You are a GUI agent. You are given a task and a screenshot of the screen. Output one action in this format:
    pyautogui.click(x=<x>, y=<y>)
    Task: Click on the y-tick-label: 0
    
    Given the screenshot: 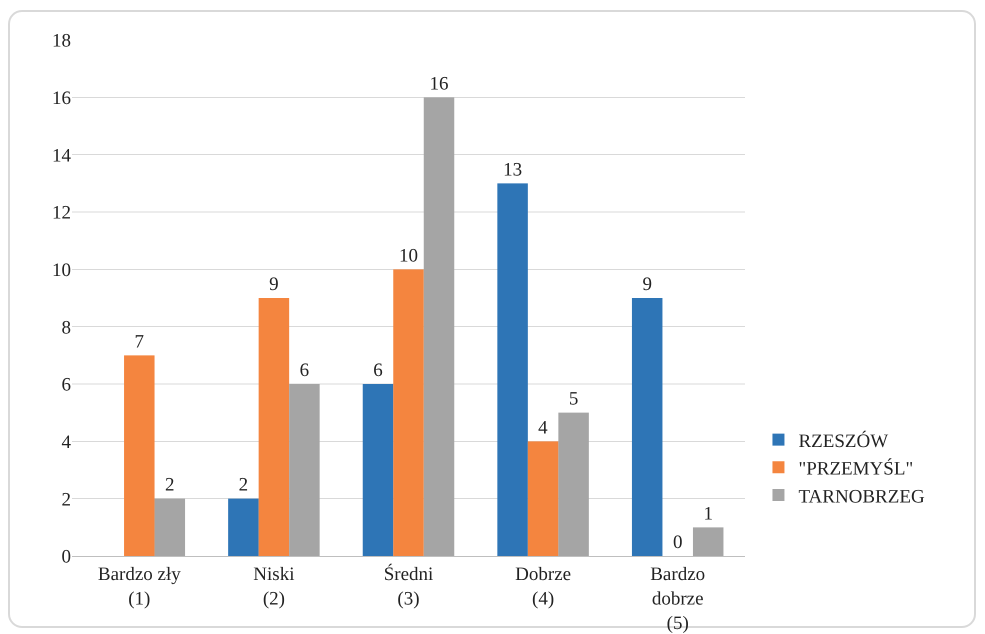 What is the action you would take?
    pyautogui.click(x=66, y=557)
    